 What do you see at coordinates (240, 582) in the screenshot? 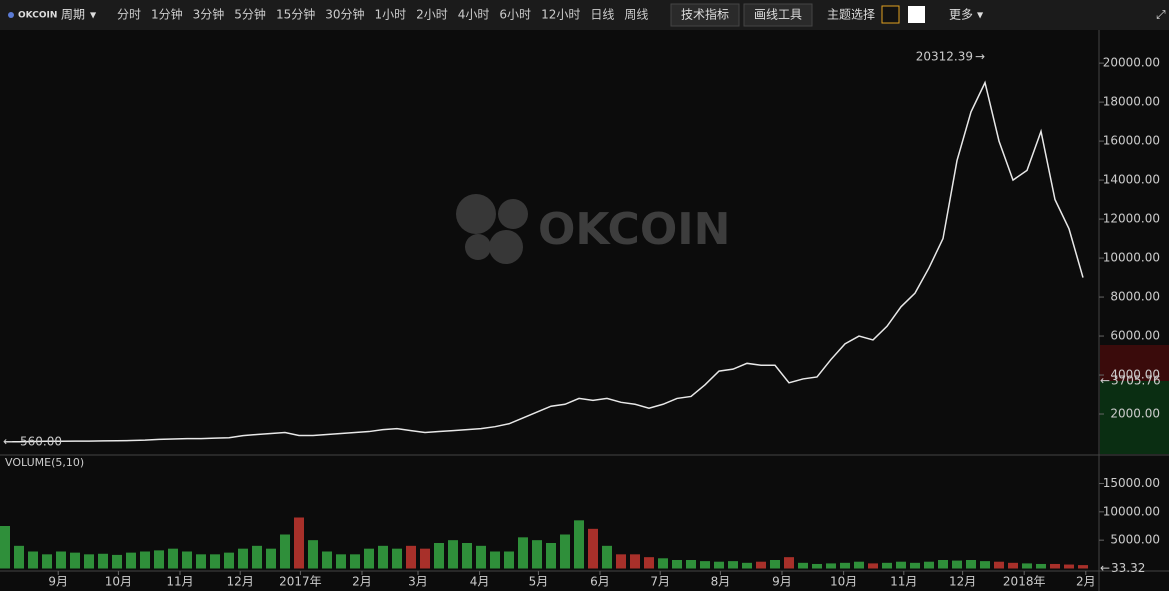
I see `x-tick-label: 12月` at bounding box center [240, 582].